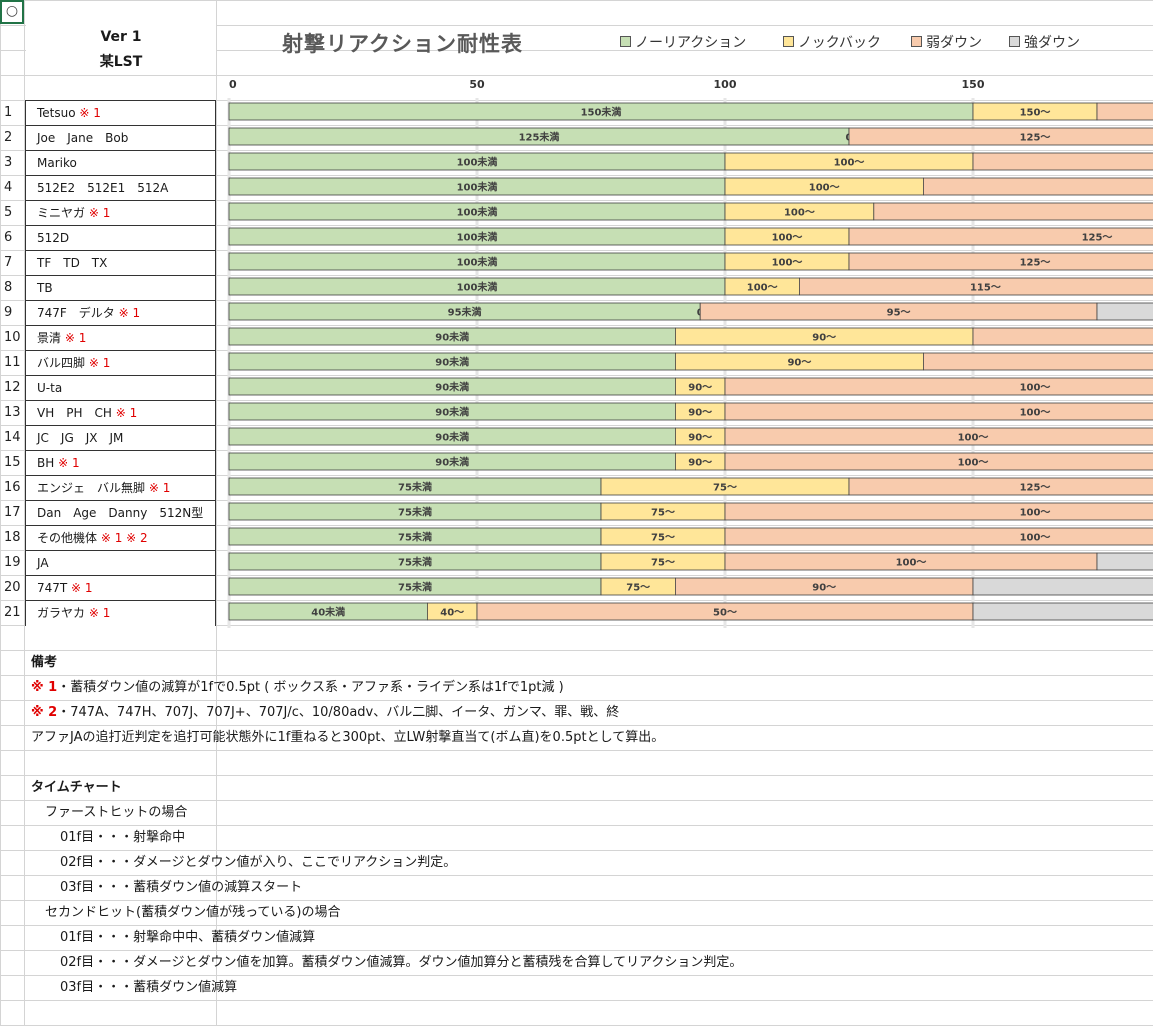 The width and height of the screenshot is (1153, 1026). What do you see at coordinates (91, 488) in the screenshot?
I see `unit-name: エンジェ バル無脚` at bounding box center [91, 488].